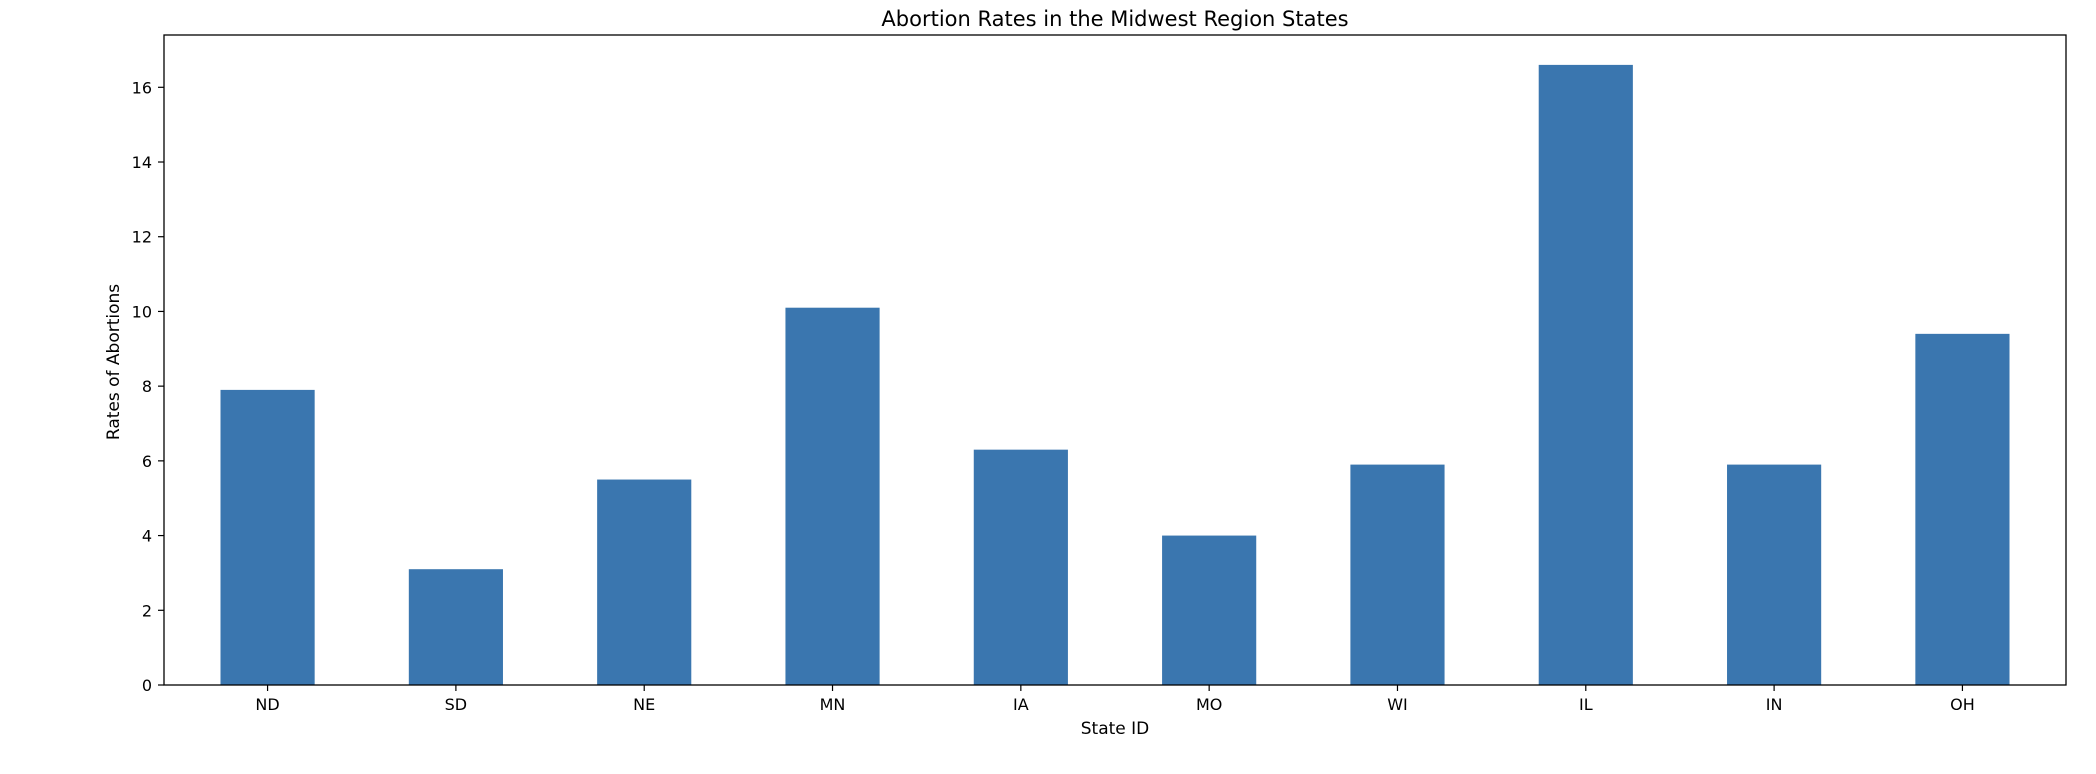 The width and height of the screenshot is (2096, 774). Describe the element at coordinates (147, 610) in the screenshot. I see `y-tick-label: 2` at that location.